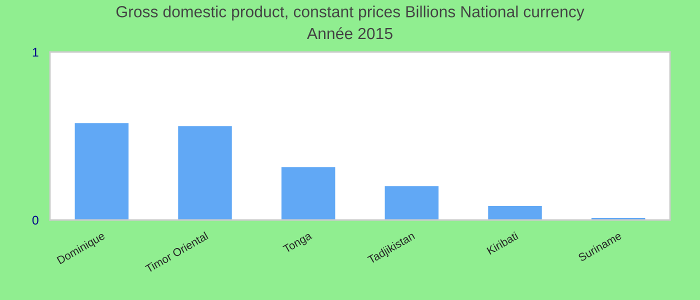  I want to click on chart-title: Gross domestic product, constant prices Billions National currency Année 2015, so click(350, 23).